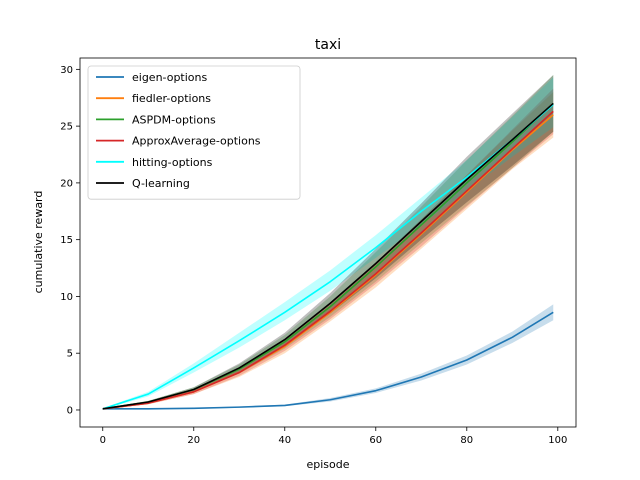 The height and width of the screenshot is (480, 640). I want to click on legend-label-approxaverage-options: ApproxAverage-options, so click(196, 141).